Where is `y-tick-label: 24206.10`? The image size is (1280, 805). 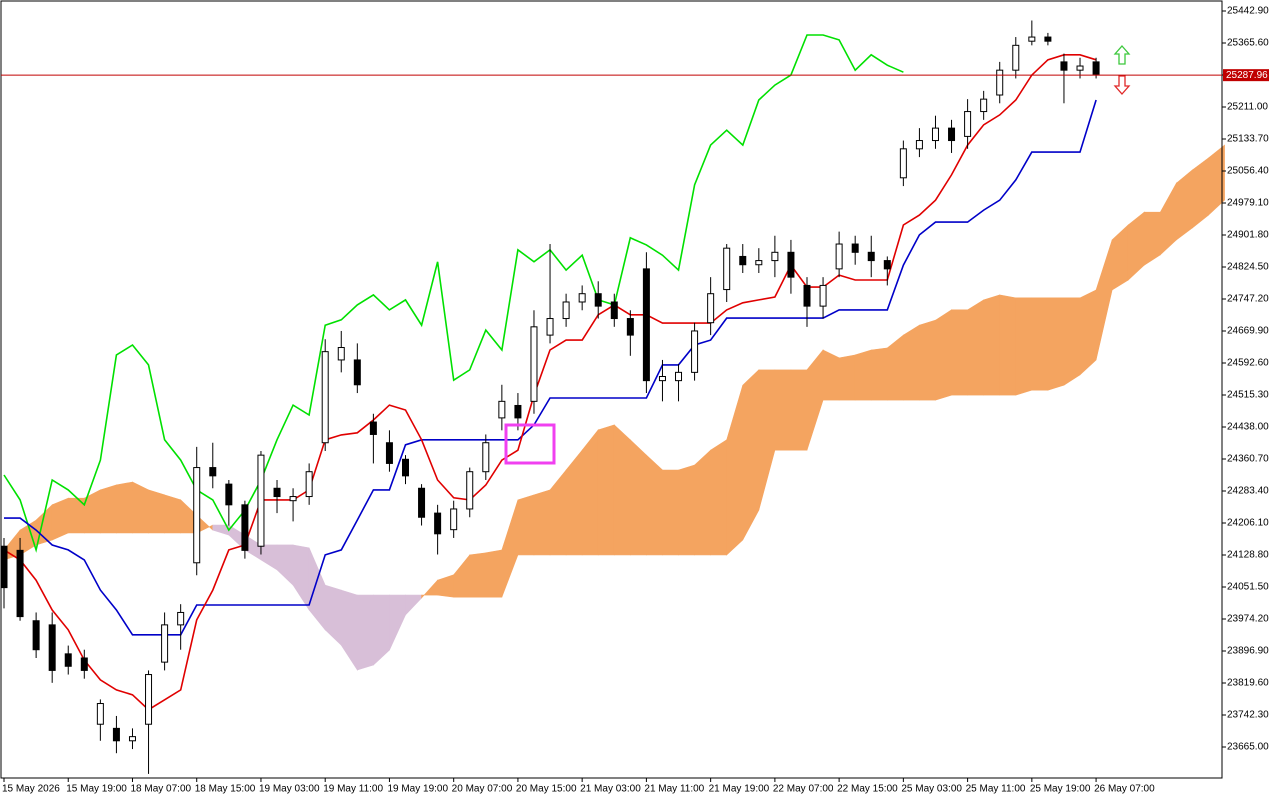
y-tick-label: 24206.10 is located at coordinates (1248, 523).